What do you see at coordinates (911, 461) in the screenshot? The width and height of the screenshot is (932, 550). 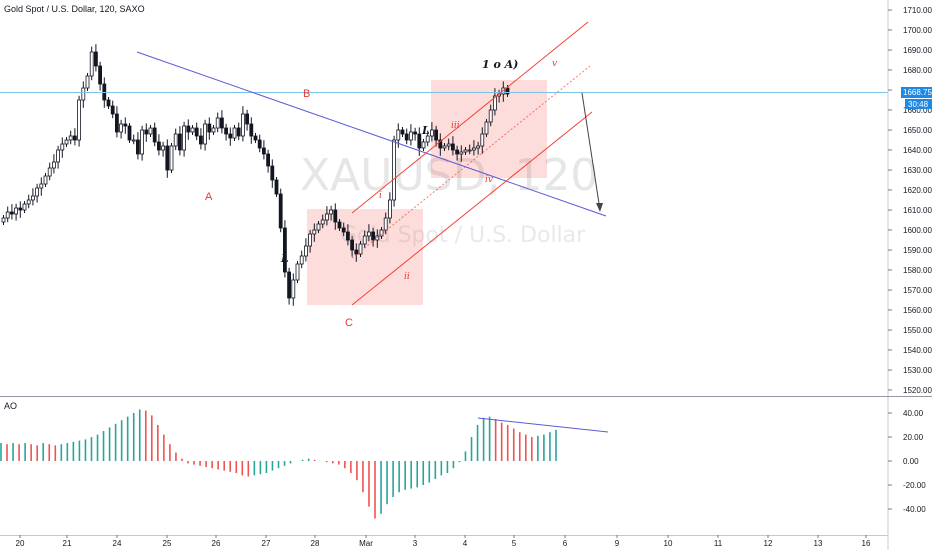 I see `ao-tick-label: 0.00` at bounding box center [911, 461].